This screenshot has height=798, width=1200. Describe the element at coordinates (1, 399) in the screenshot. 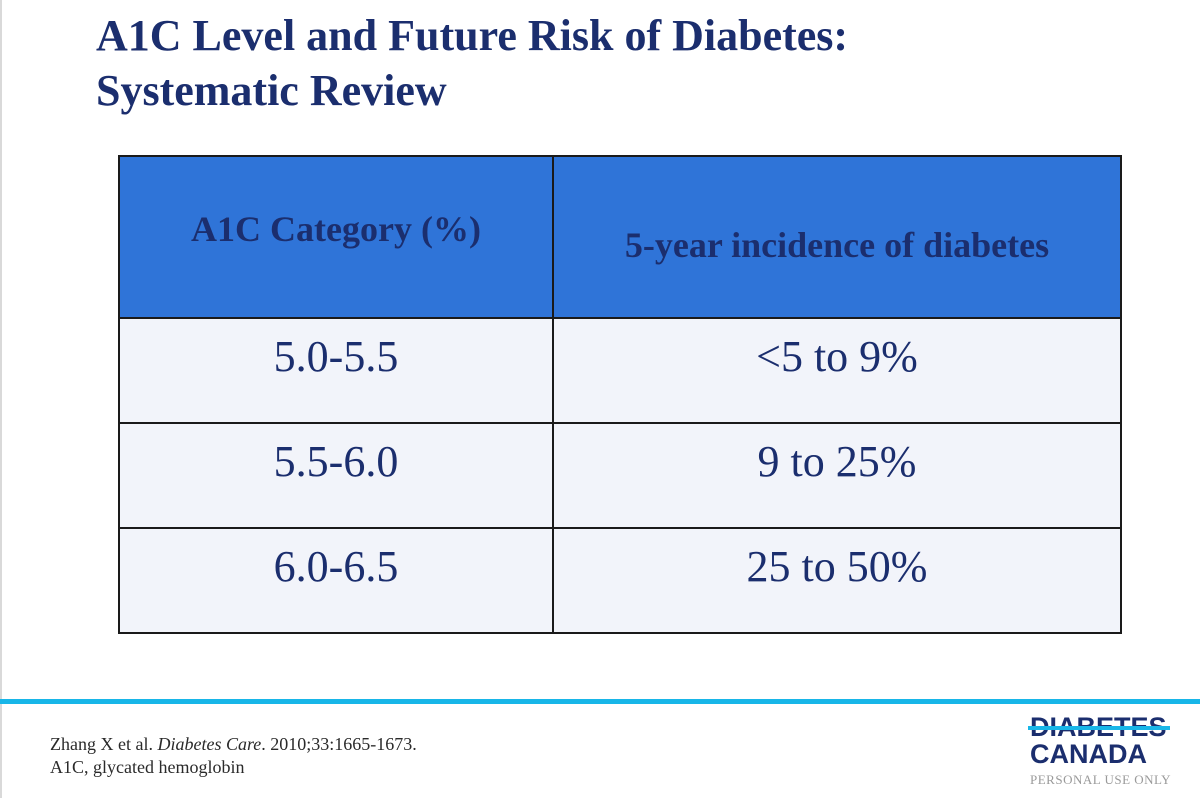

I see `slide-left-edge` at that location.